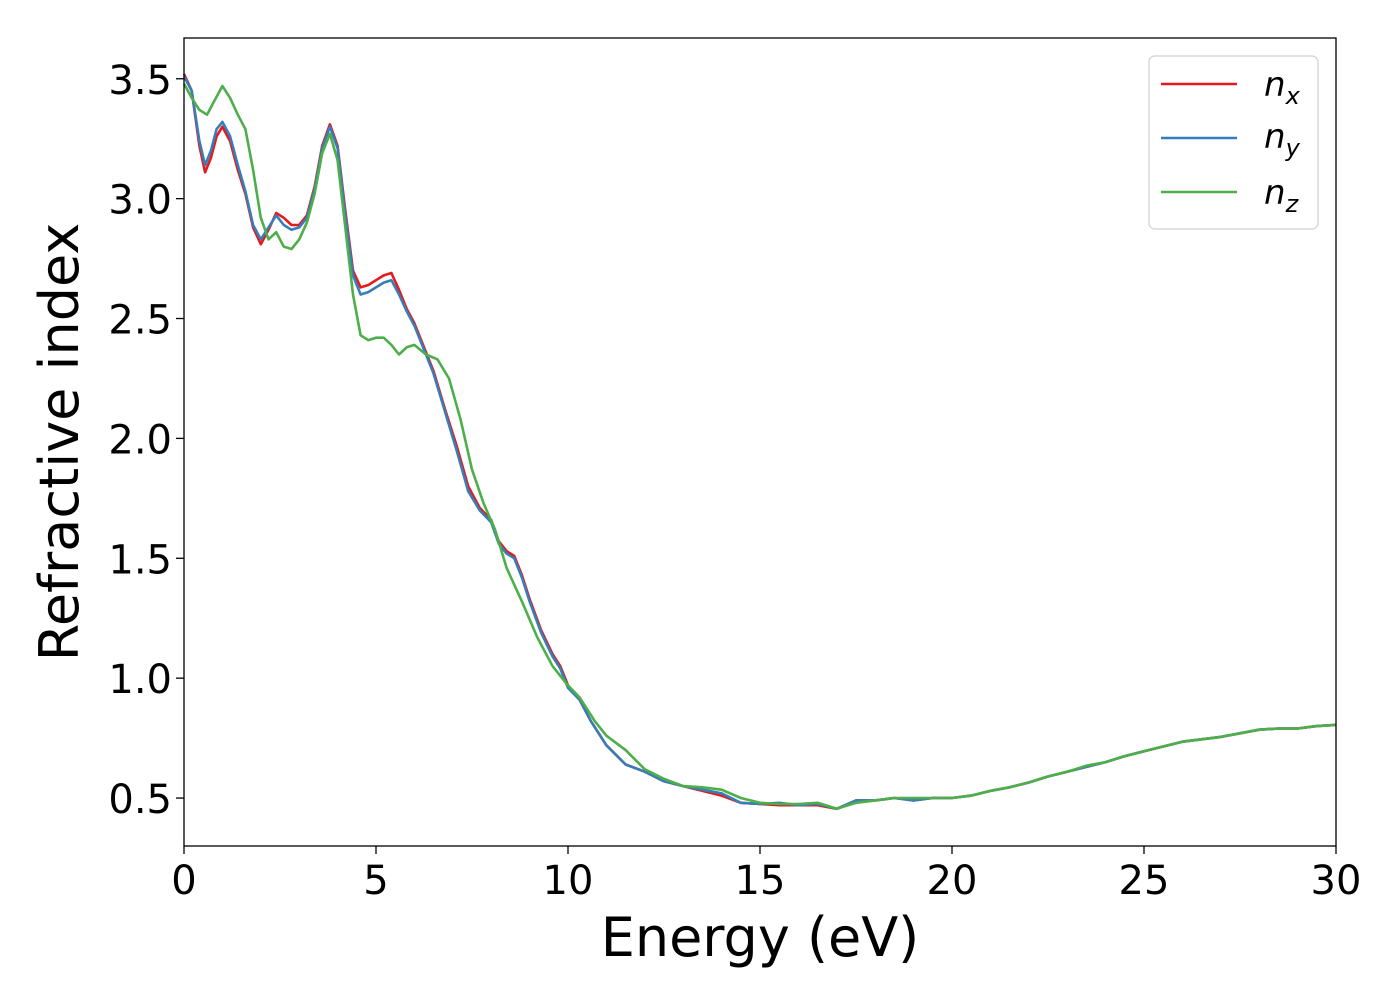 The width and height of the screenshot is (1400, 1000). I want to click on x-axis-ticks: 0 5 10 15 20 25 30, so click(766, 875).